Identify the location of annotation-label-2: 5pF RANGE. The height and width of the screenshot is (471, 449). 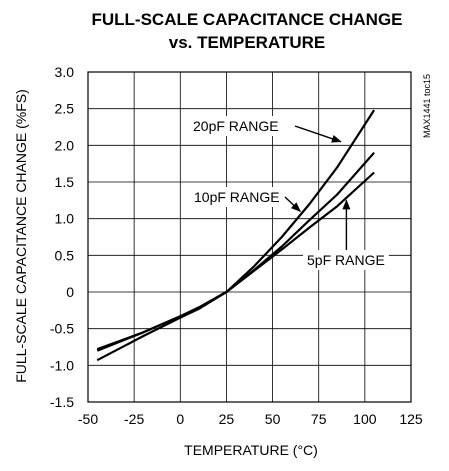
(346, 260).